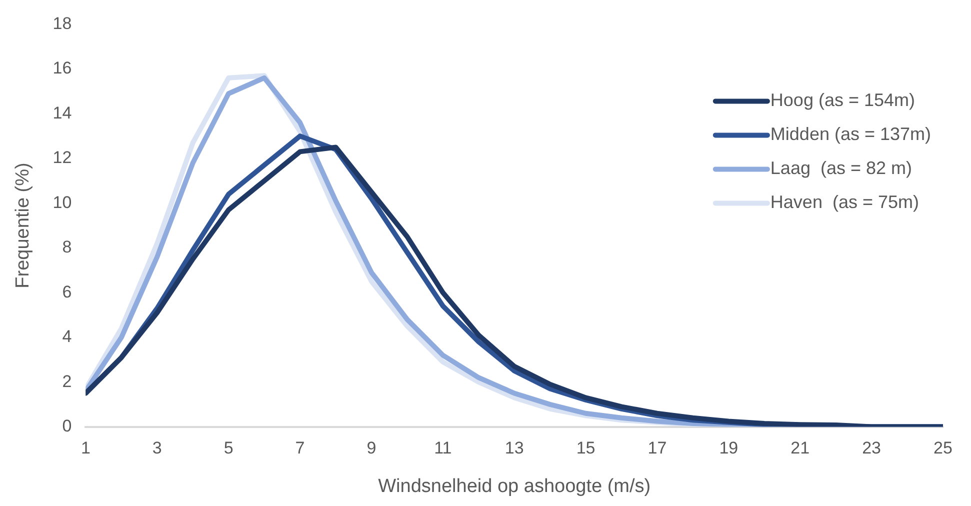  I want to click on y-tick-label: 16, so click(62, 68).